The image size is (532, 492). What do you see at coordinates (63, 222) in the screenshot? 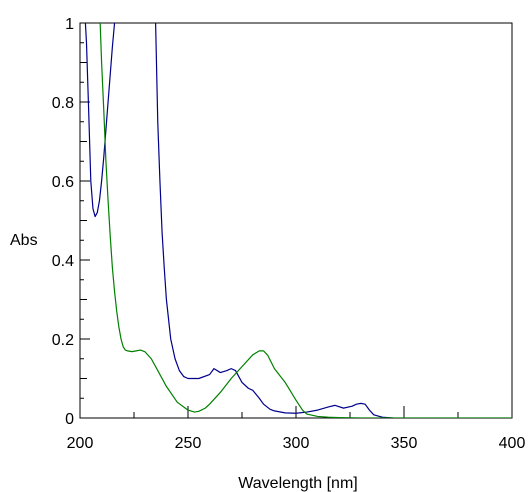
I see `y-axis-tick-labels: 0 0.2 0.4 0.6 0.8 1` at bounding box center [63, 222].